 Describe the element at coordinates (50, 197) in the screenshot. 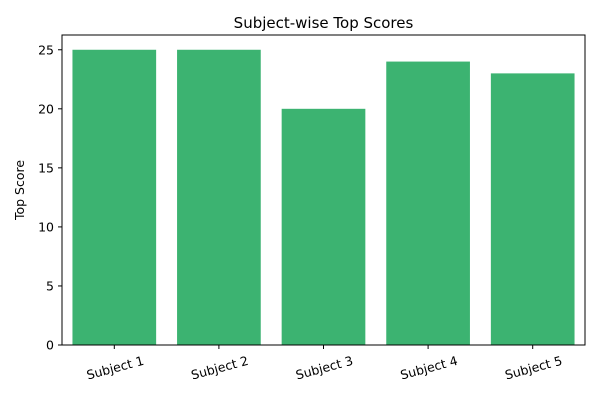

I see `y-ticks-layer: 0 5 10 15 20 25` at that location.